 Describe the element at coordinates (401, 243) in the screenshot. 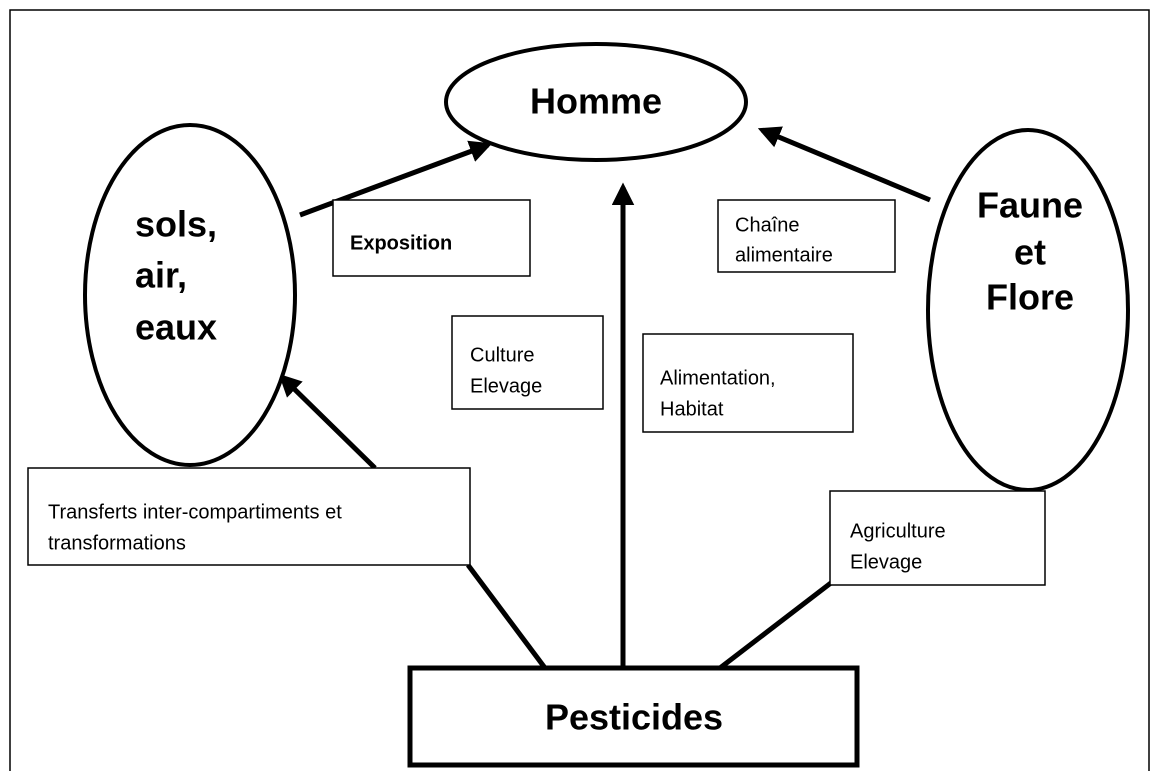

I see `label-text: Exposition` at that location.